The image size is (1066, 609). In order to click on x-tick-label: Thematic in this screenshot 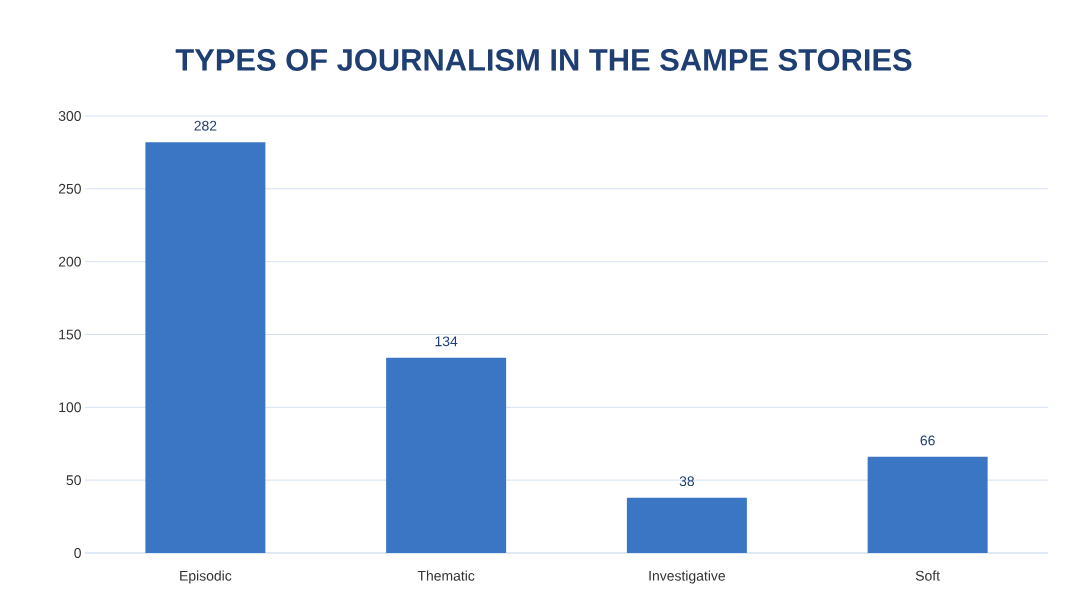, I will do `click(446, 575)`.